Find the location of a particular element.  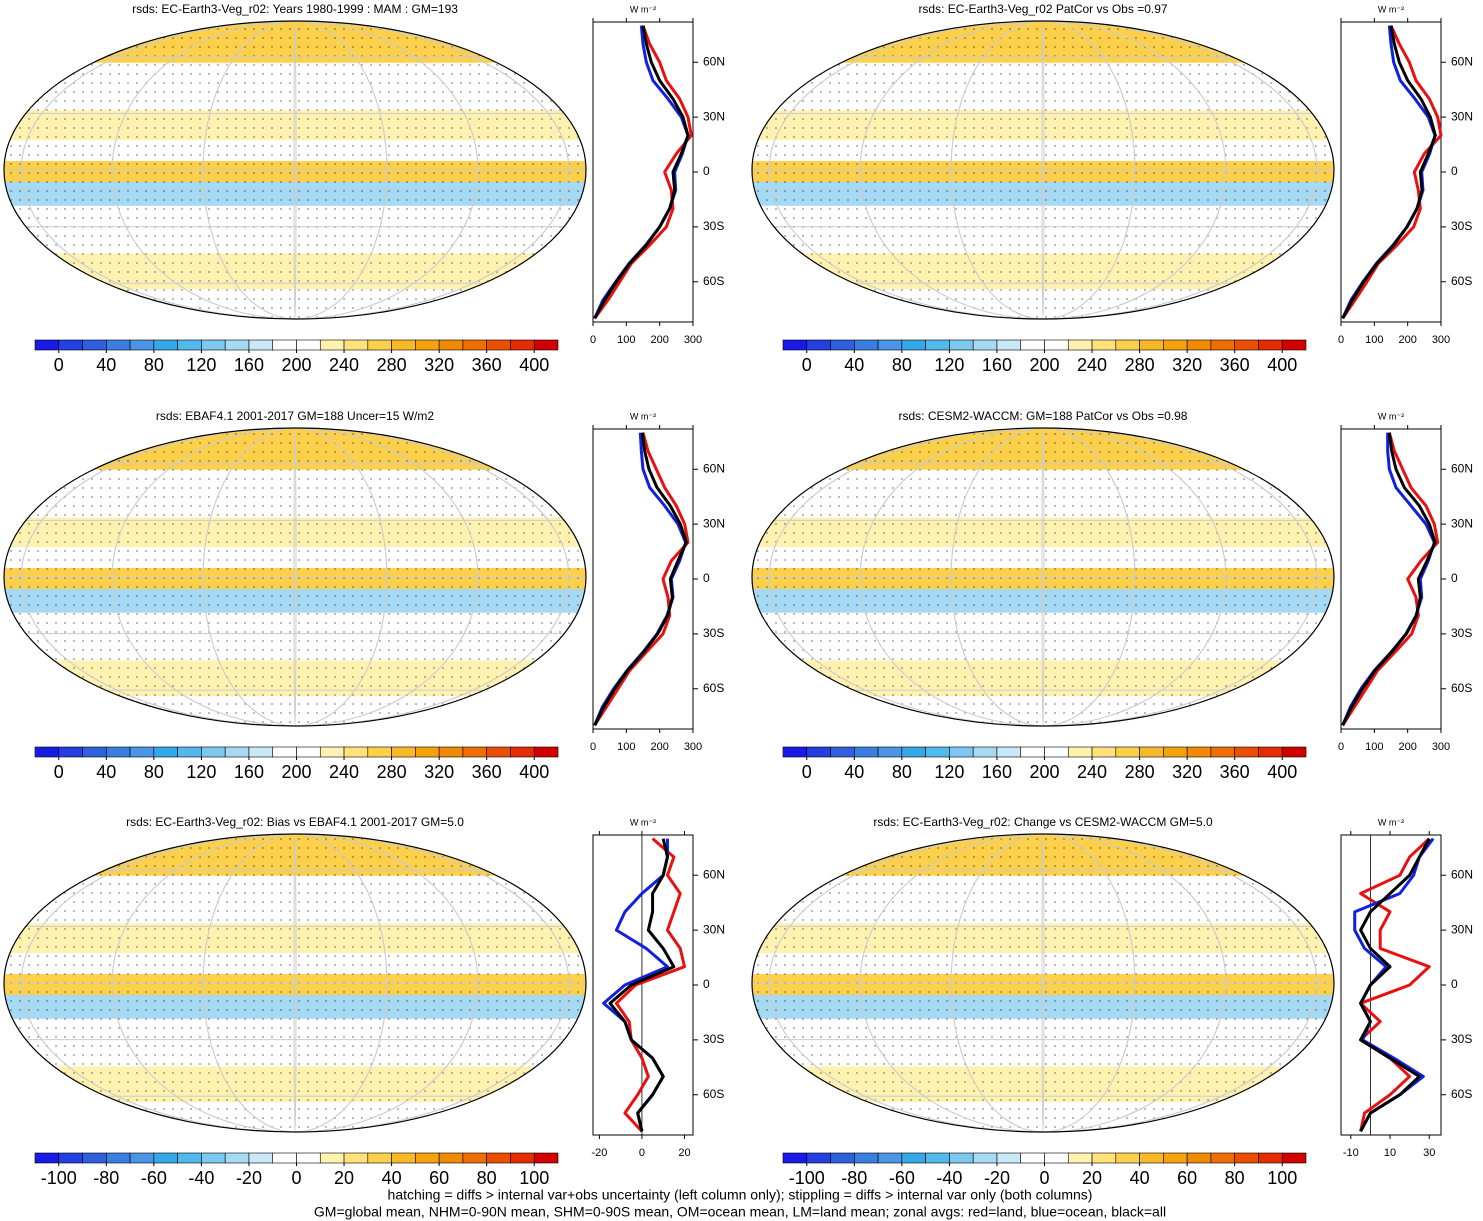

colorbar-tick-label: 0 is located at coordinates (807, 365).